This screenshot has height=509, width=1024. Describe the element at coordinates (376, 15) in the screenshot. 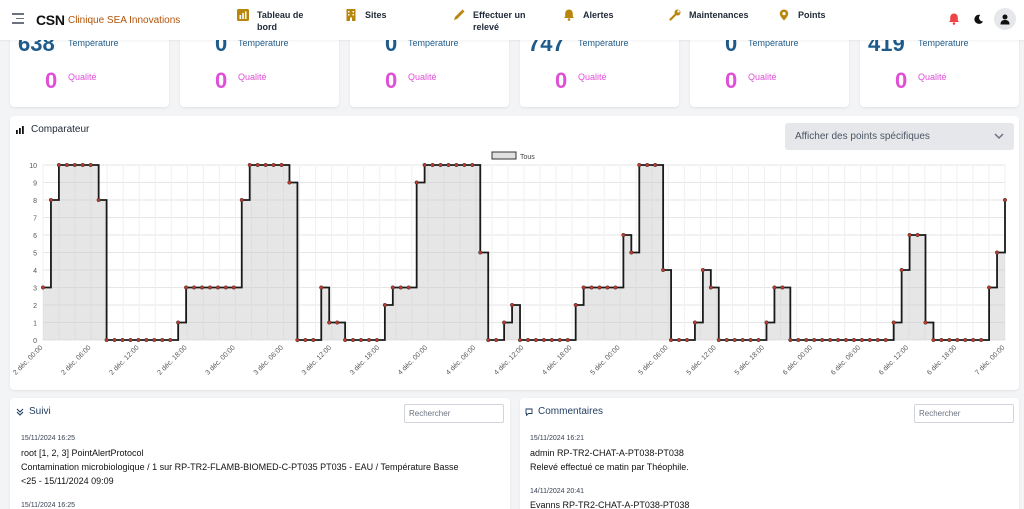

I see `nav-sites-label: Sites` at that location.